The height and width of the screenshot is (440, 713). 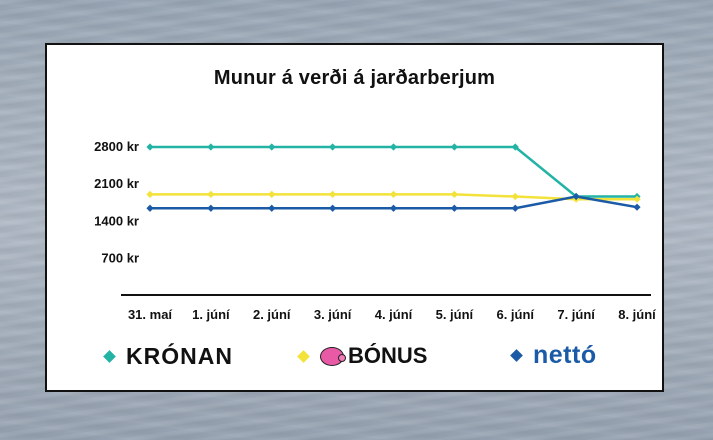 What do you see at coordinates (515, 314) in the screenshot?
I see `x-tick-label: 6. júní` at bounding box center [515, 314].